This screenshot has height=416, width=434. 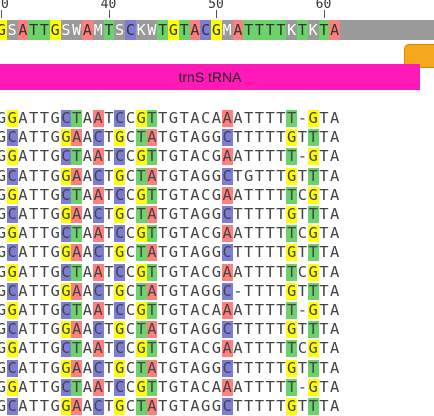 What do you see at coordinates (4, 6) in the screenshot?
I see `ruler-tick-label: 30` at bounding box center [4, 6].